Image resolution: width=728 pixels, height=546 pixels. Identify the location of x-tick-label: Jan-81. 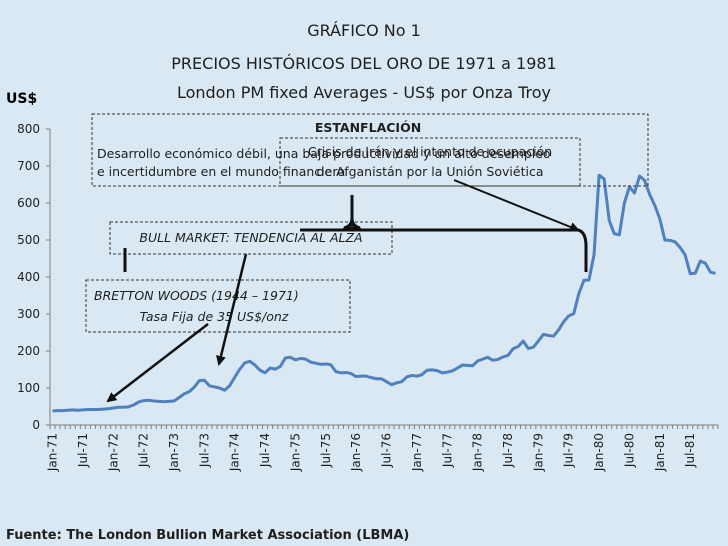
(660, 452).